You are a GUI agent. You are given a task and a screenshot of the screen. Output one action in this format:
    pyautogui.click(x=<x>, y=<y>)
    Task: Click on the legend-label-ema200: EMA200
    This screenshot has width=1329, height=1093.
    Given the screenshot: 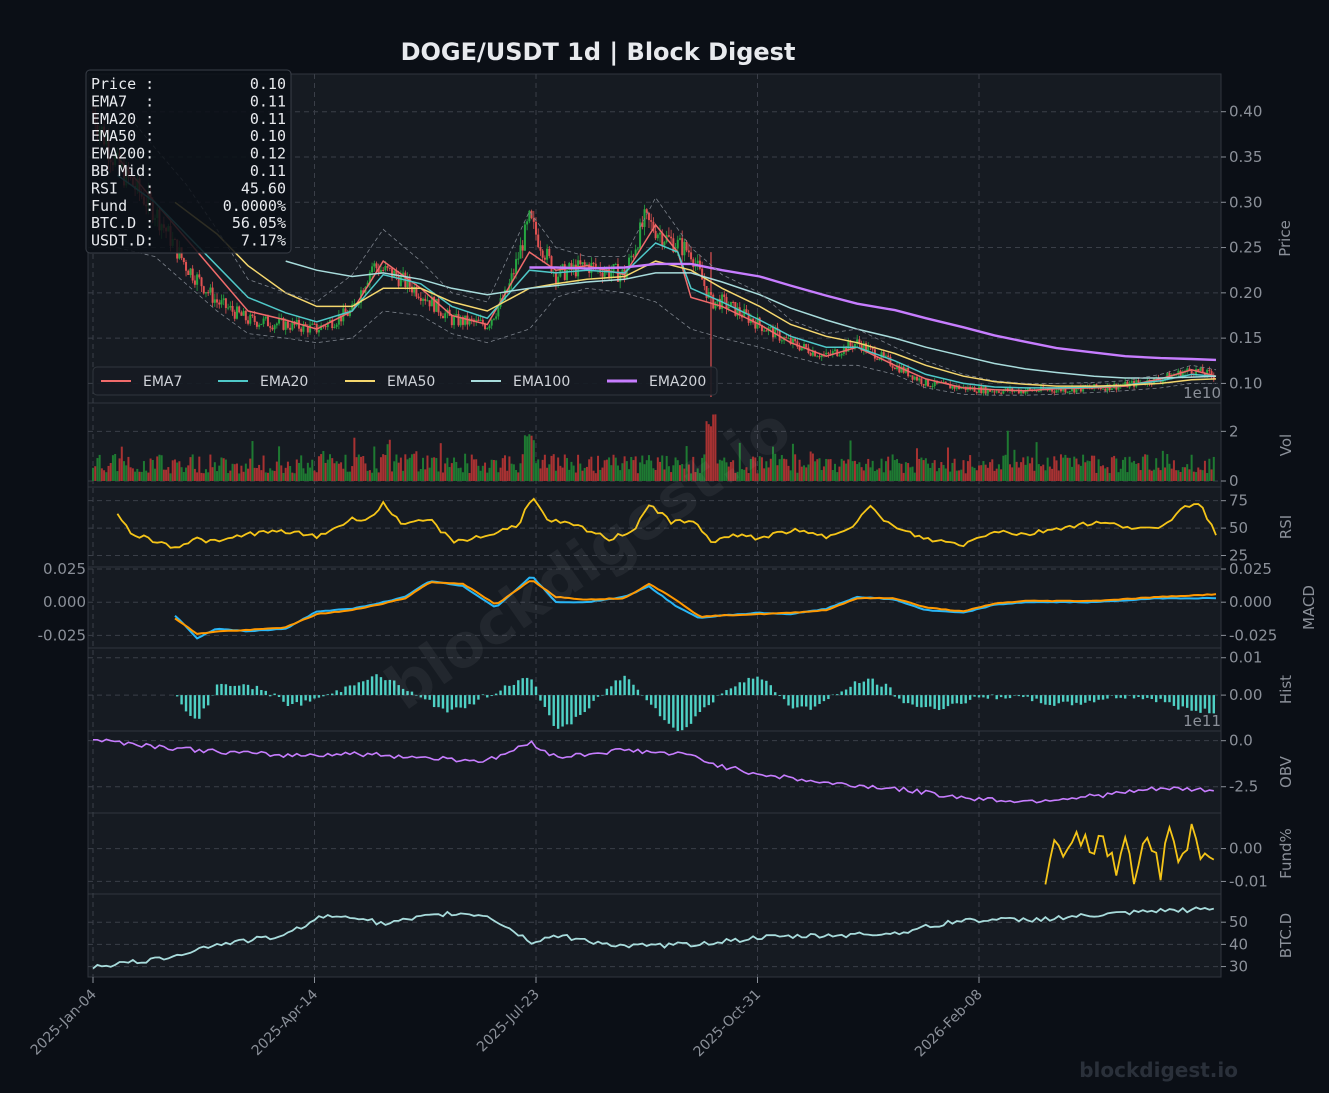 What is the action you would take?
    pyautogui.click(x=677, y=382)
    